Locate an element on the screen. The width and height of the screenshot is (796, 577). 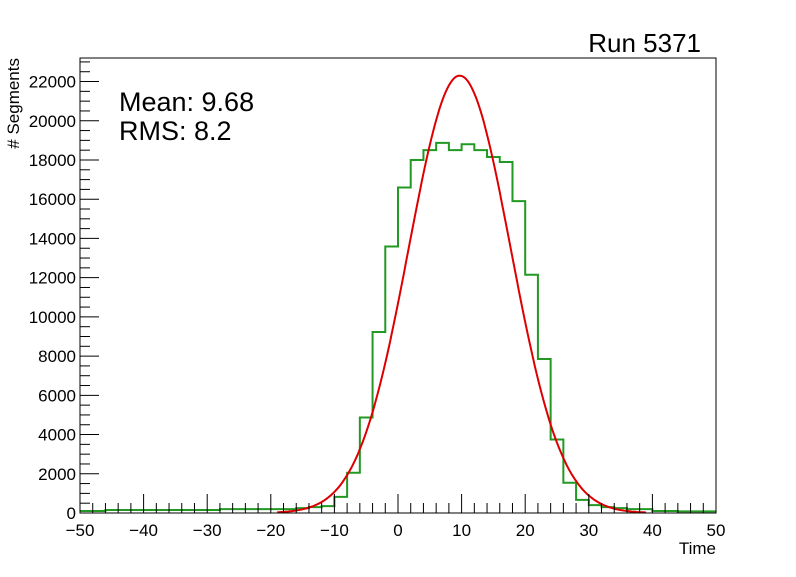
x-tick-label: −10 is located at coordinates (334, 530).